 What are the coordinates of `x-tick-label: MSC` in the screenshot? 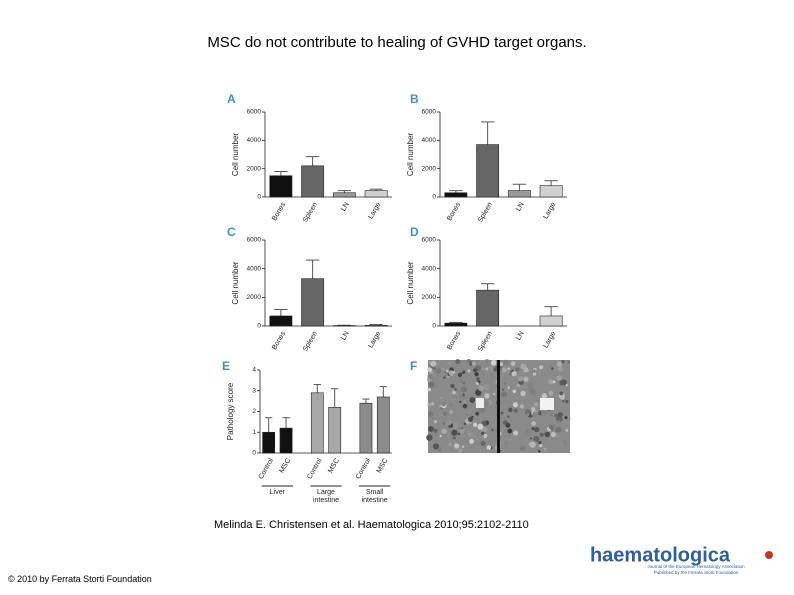 It's located at (286, 465).